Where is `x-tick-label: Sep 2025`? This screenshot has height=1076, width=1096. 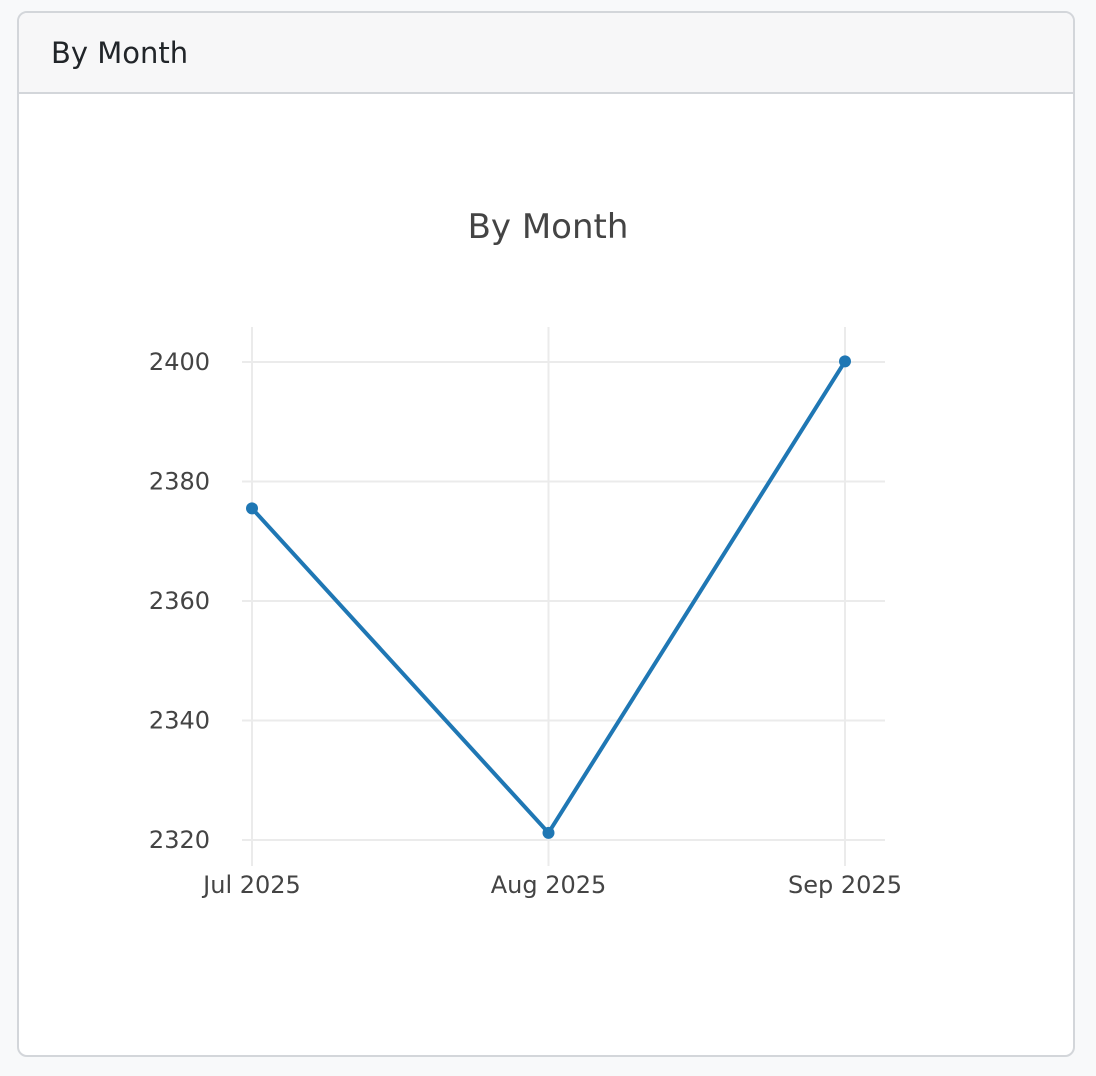
x-tick-label: Sep 2025 is located at coordinates (845, 885).